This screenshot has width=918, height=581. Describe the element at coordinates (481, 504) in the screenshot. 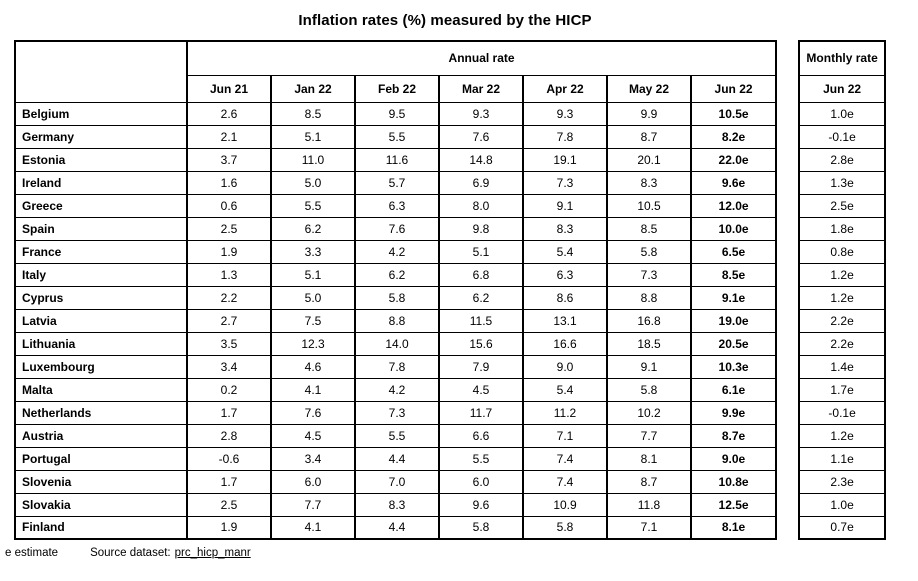

I see `rate-cell: 9.6` at that location.